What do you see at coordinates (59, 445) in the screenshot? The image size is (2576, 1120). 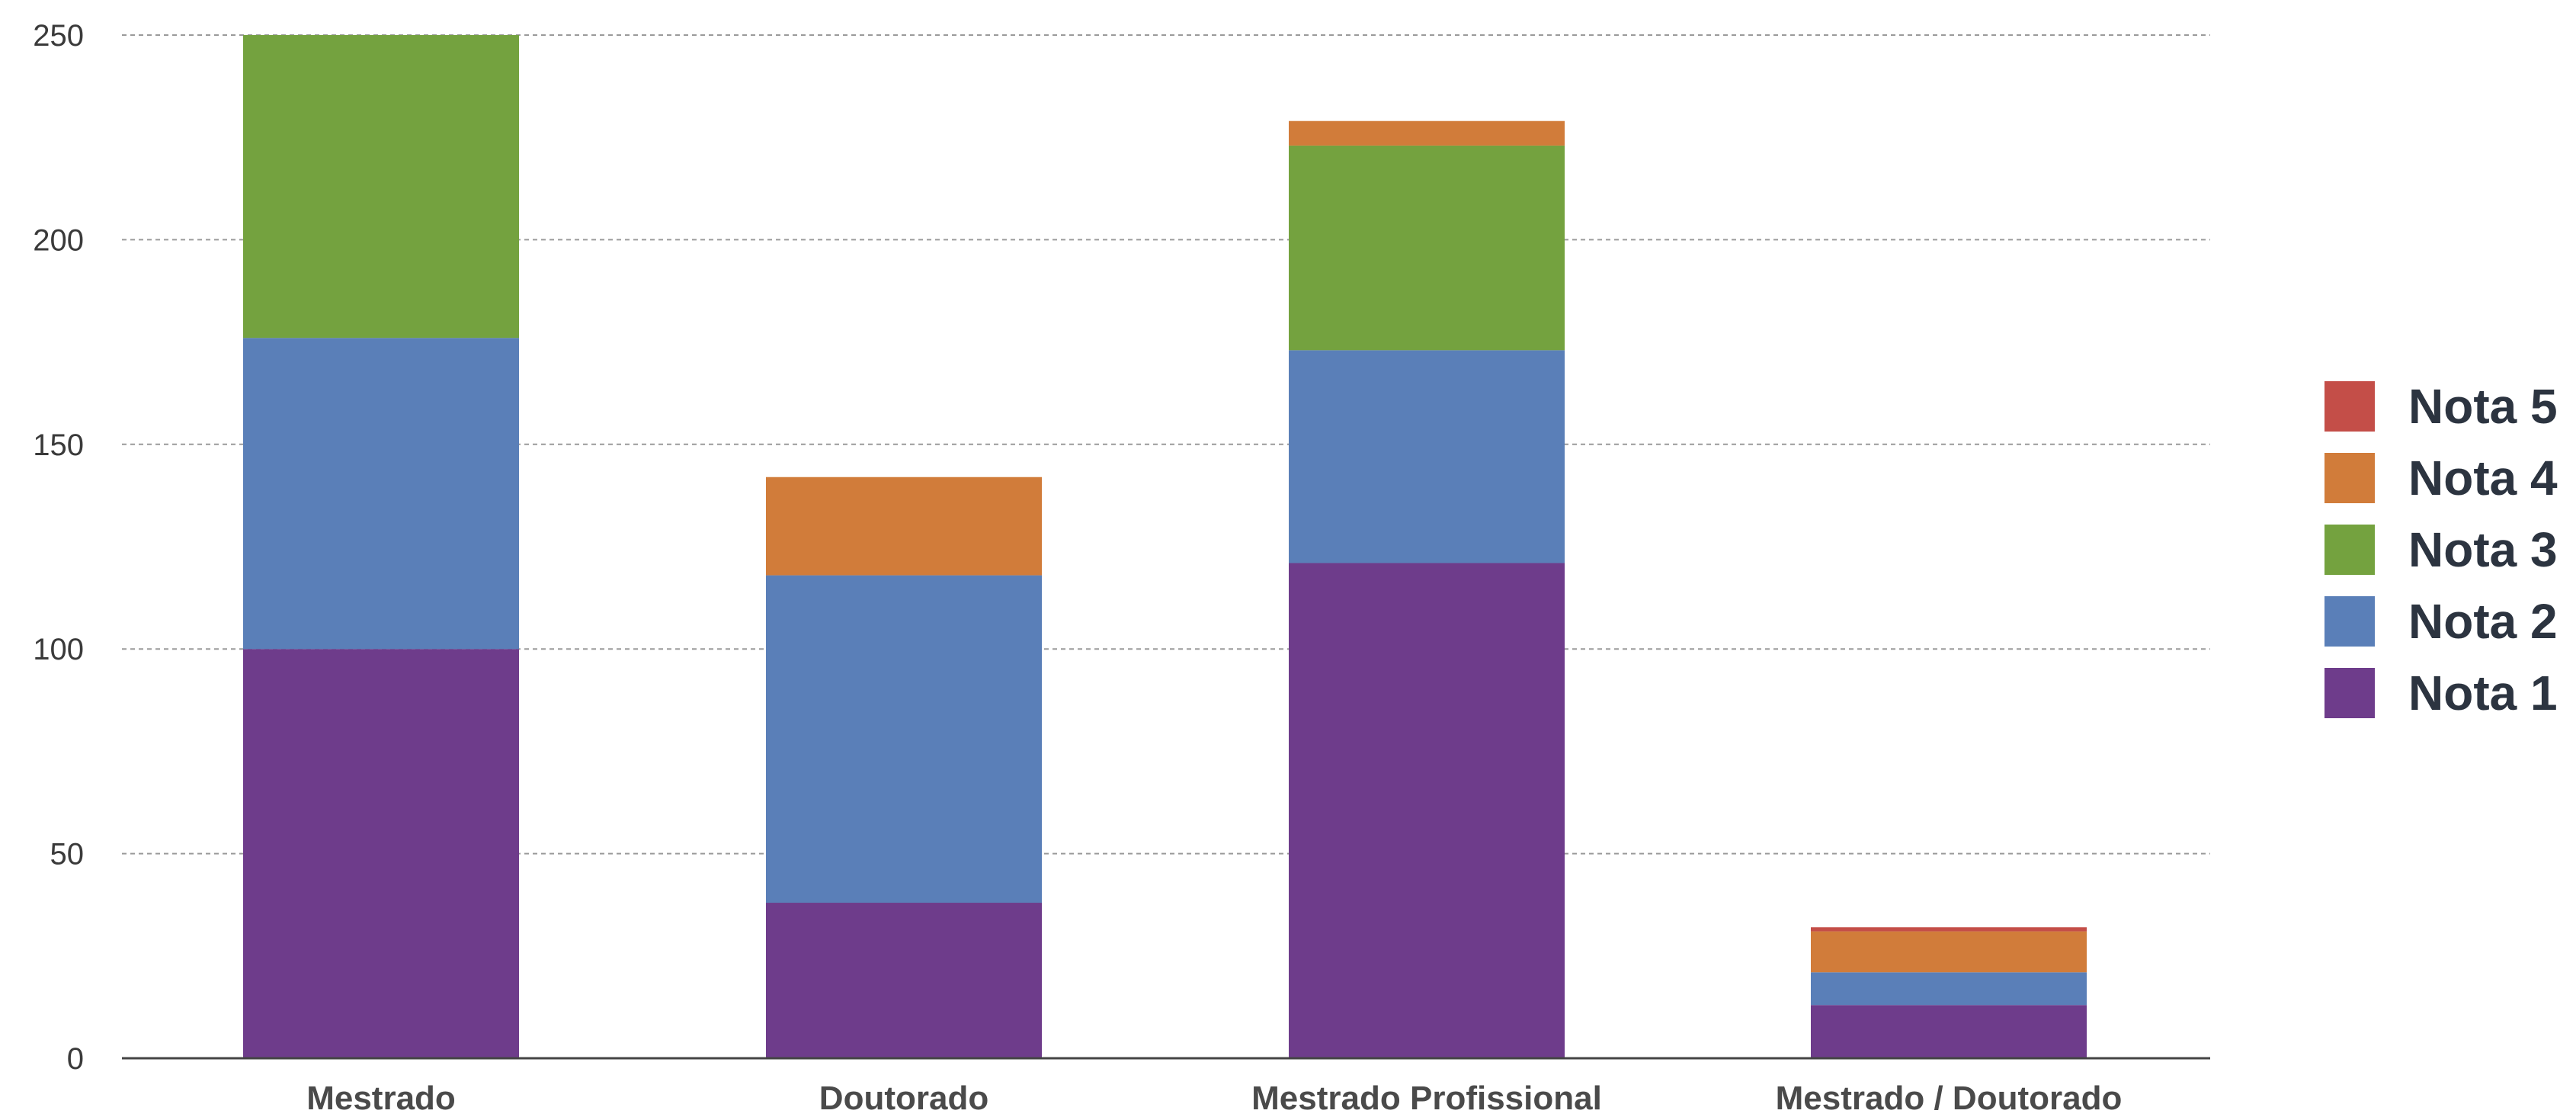 I see `y-tick-label: 150` at bounding box center [59, 445].